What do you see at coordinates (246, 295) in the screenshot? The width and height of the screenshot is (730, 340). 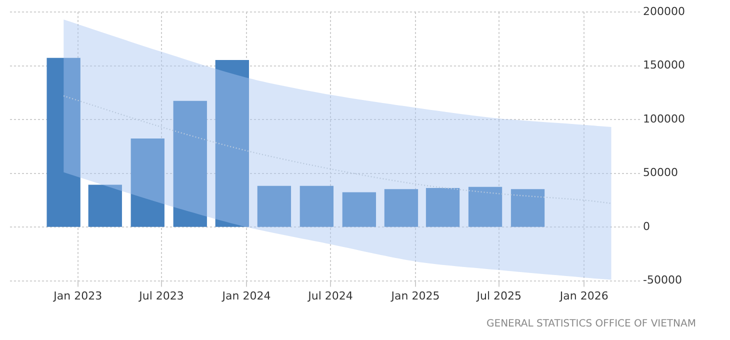 I see `x-tick-label: Jan 2024` at bounding box center [246, 295].